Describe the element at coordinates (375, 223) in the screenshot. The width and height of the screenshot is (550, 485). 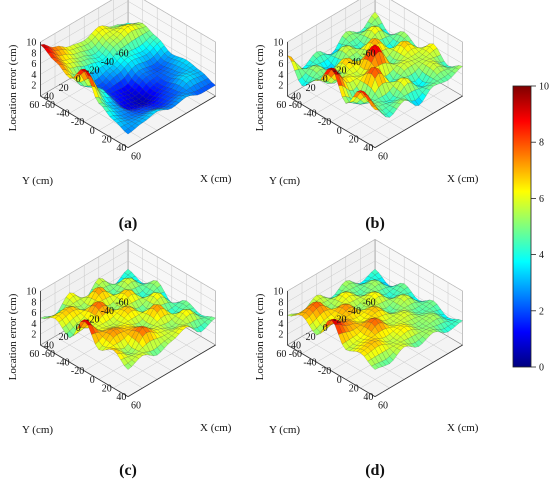
I see `panel-label: (b)` at that location.